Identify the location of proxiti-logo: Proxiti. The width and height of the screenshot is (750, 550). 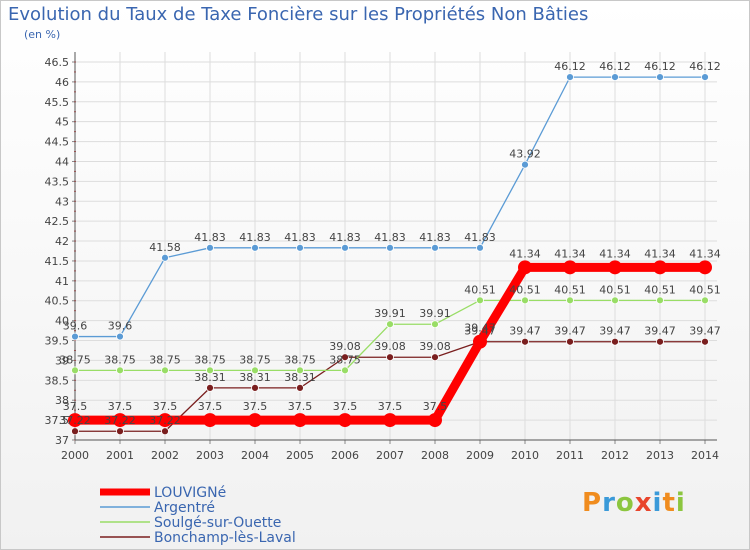
(634, 503).